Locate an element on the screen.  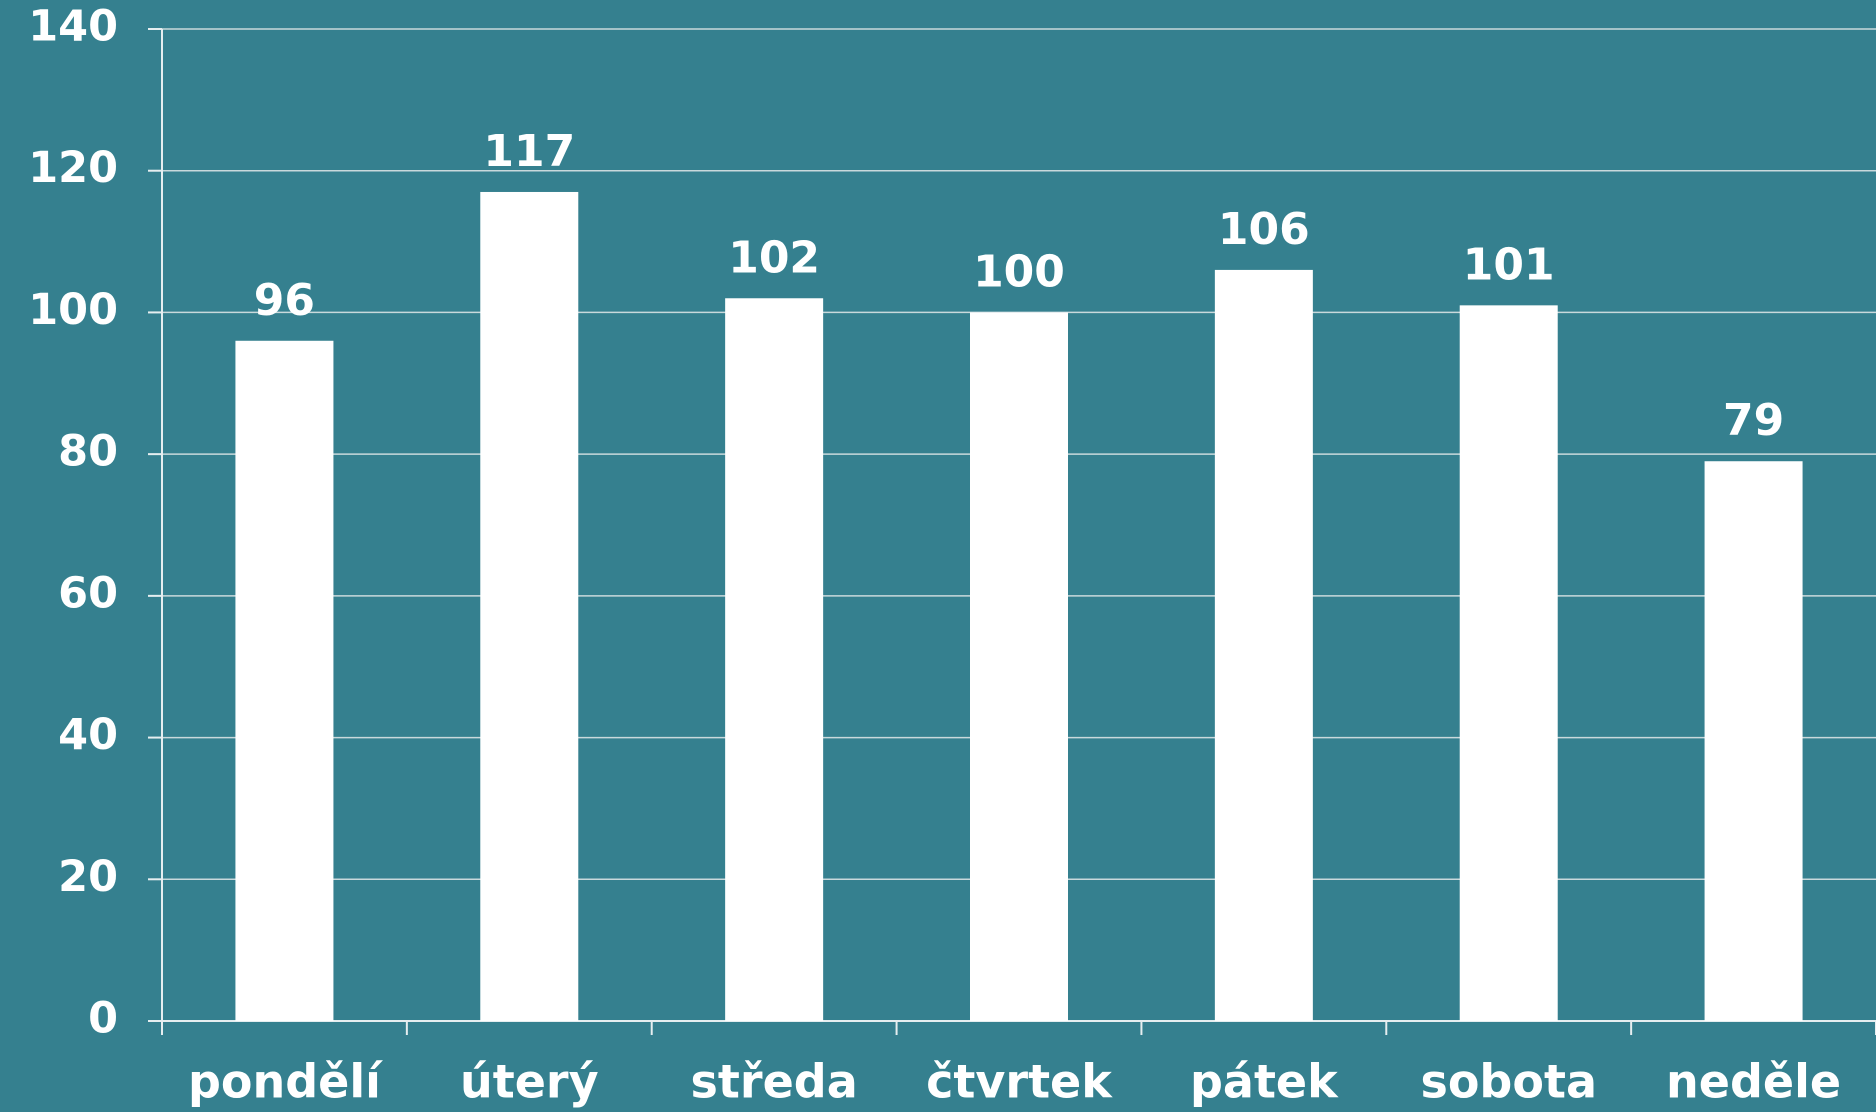
y-tick-label: 60 is located at coordinates (88, 593).